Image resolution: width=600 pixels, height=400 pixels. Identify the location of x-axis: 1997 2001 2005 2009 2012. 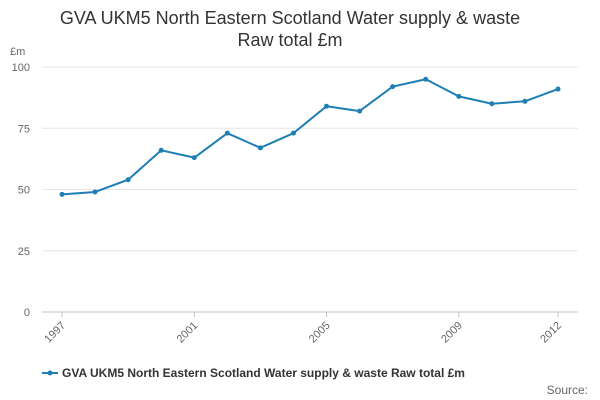
(310, 328).